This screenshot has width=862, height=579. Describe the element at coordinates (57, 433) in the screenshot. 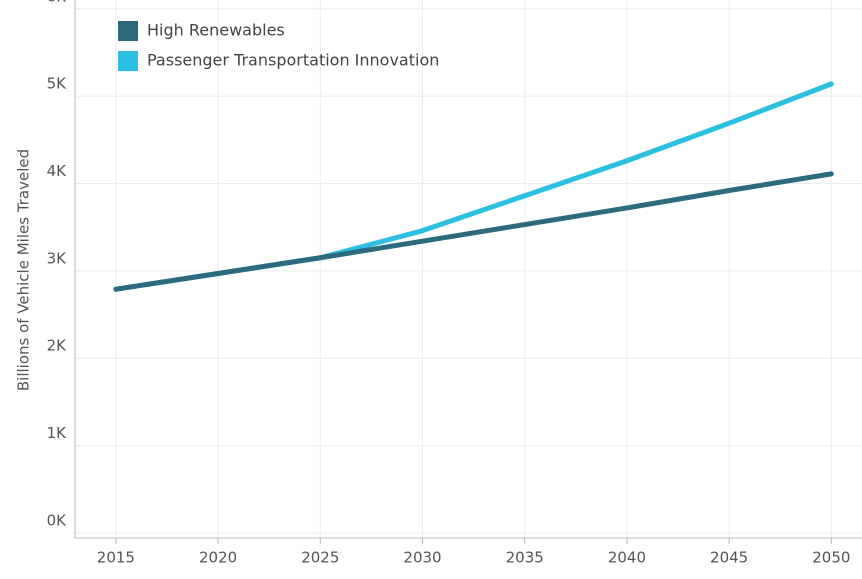

I see `y-tick-label: 1K` at that location.